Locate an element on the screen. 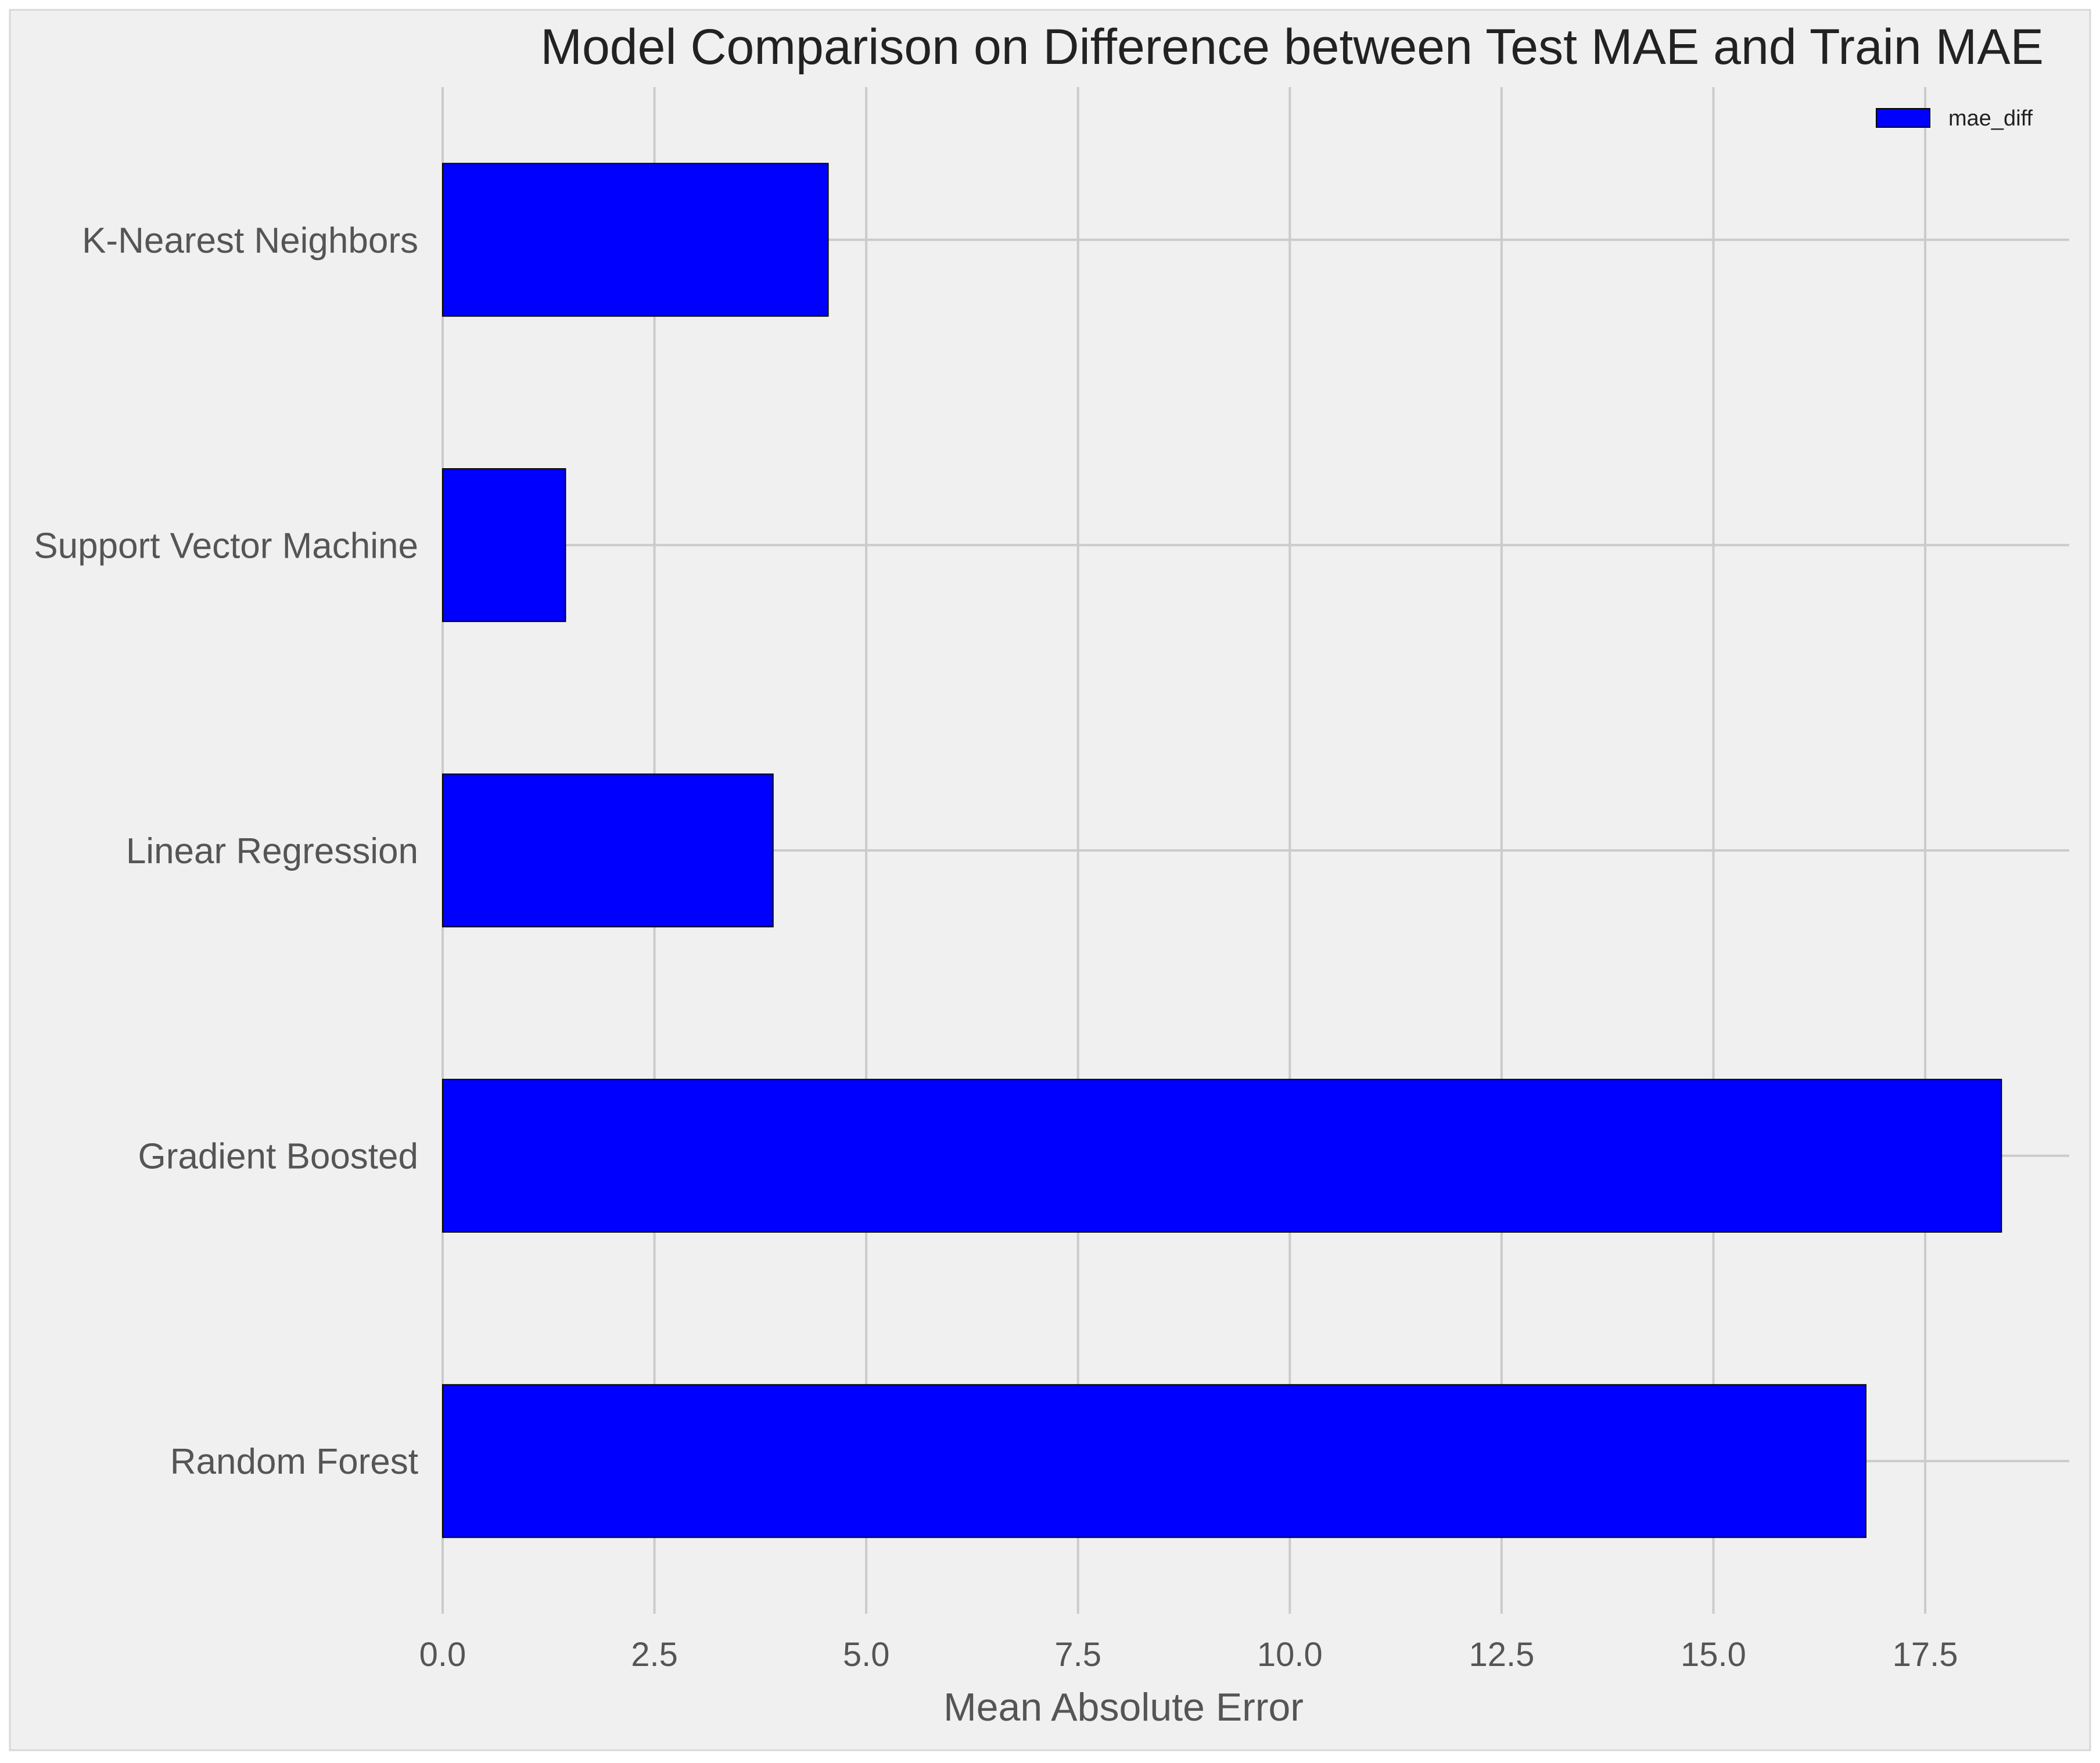  y-tick-label: K-Nearest Neighbors is located at coordinates (250, 241).